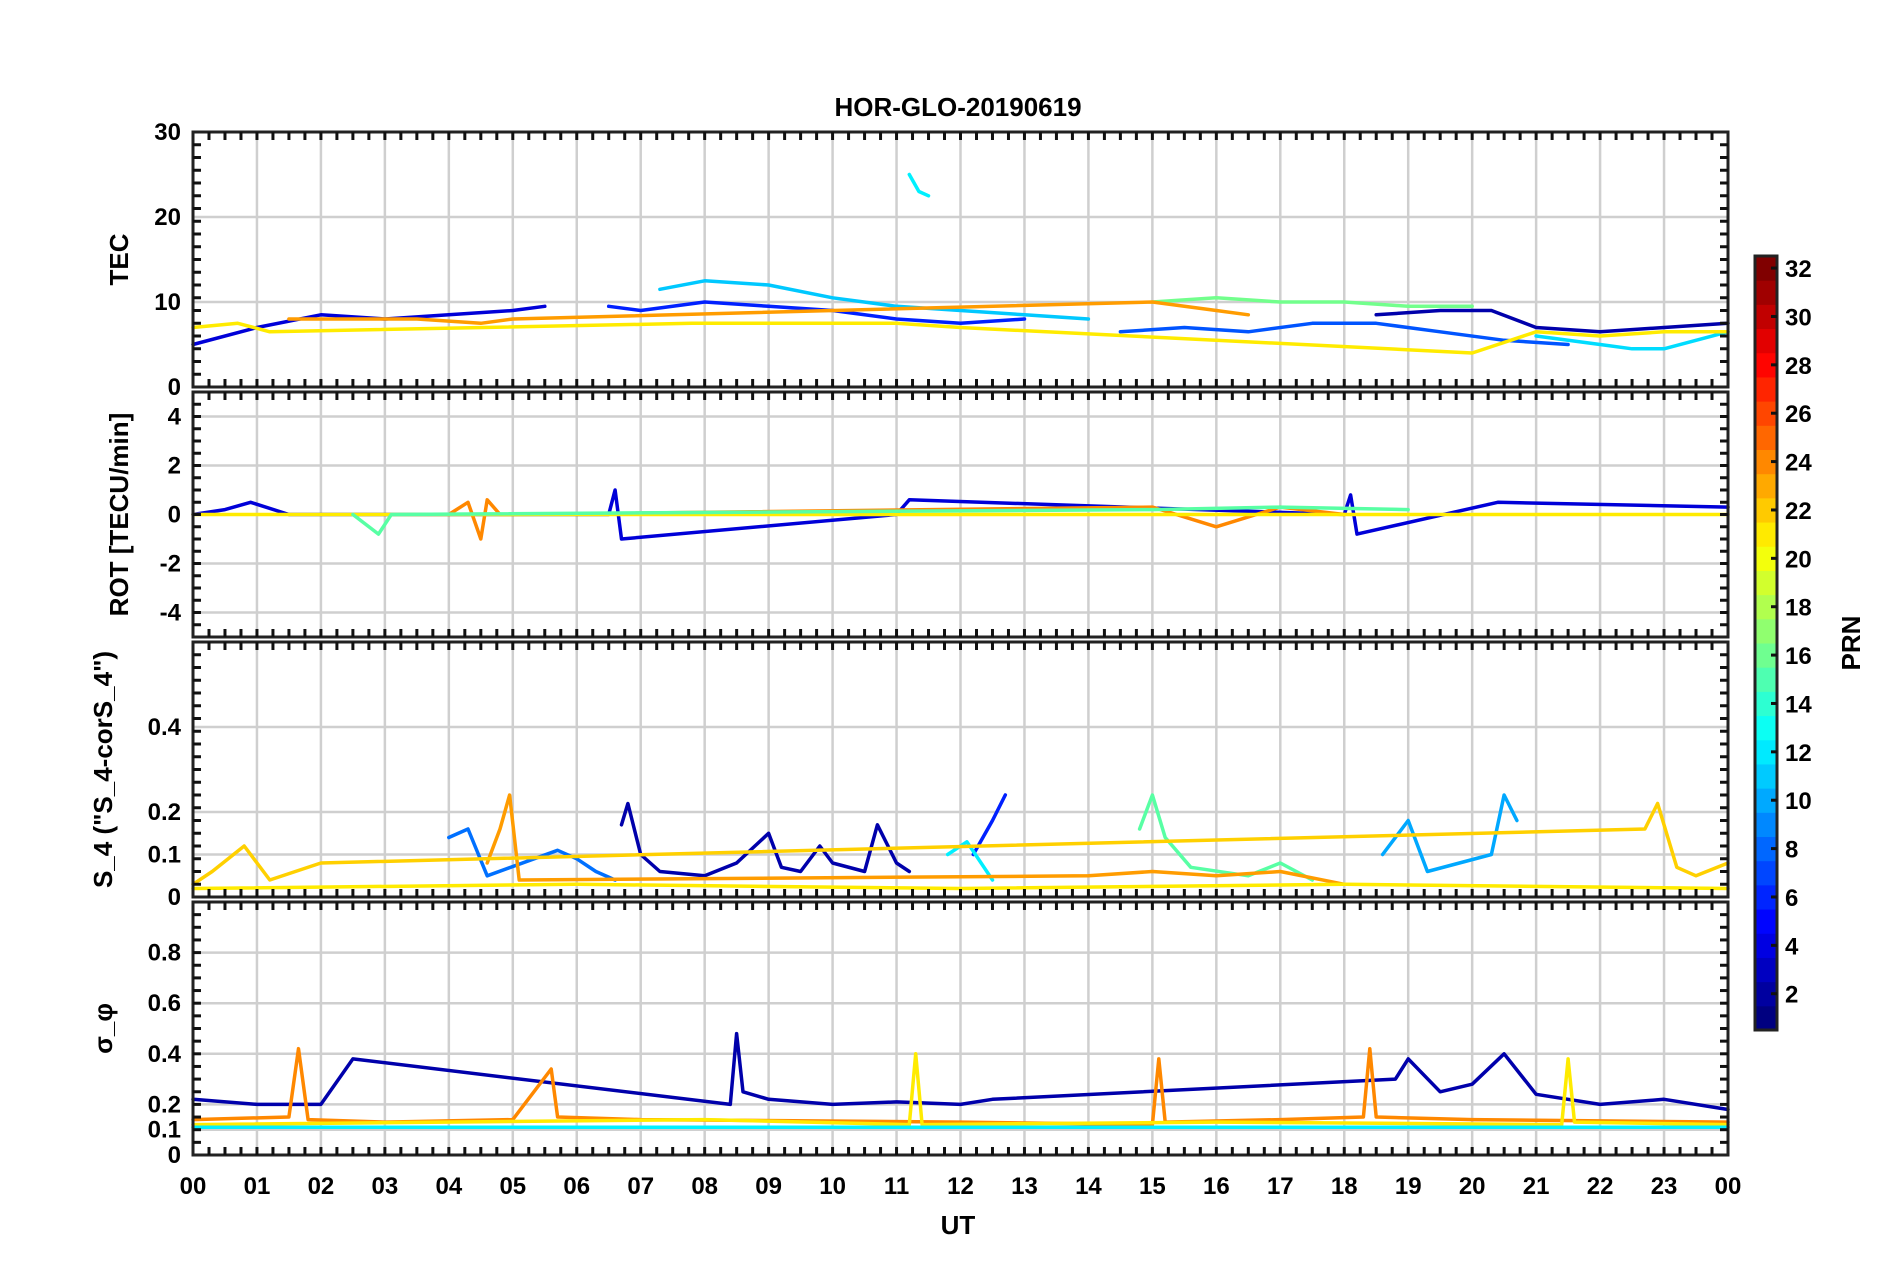  Describe the element at coordinates (1798, 801) in the screenshot. I see `colorbar-tick-label: 10` at that location.